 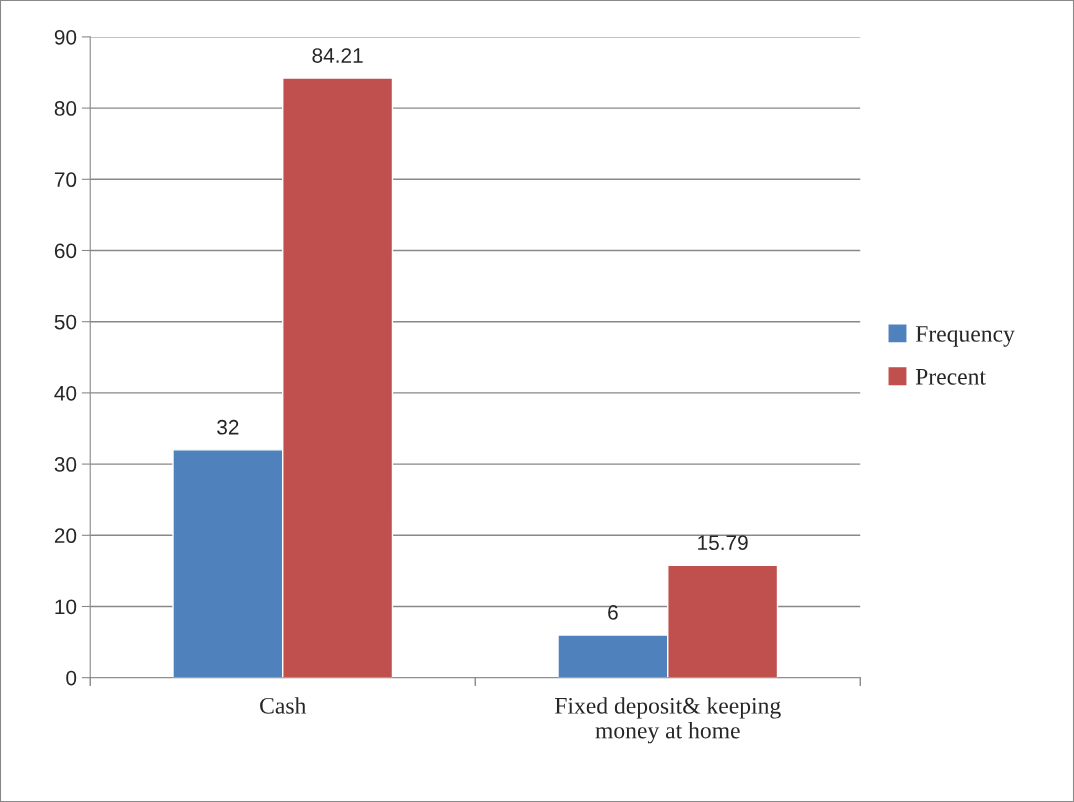 I want to click on data-label: 15.79, so click(x=723, y=543).